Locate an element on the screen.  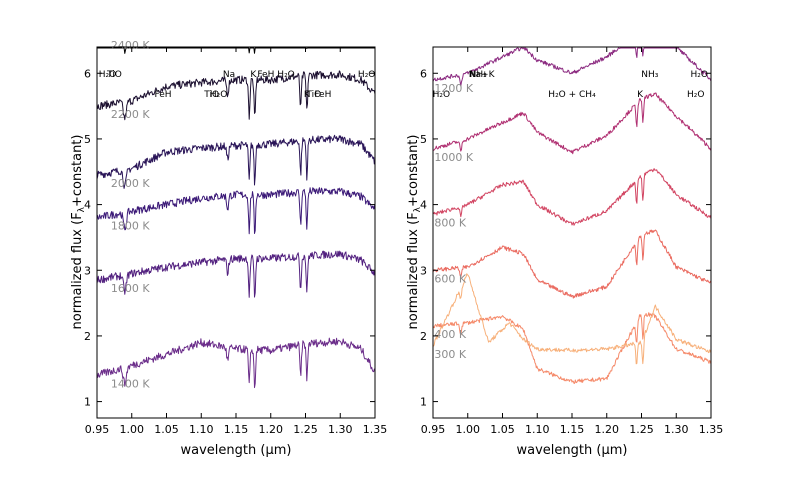
spectrum-line-1600-k is located at coordinates (236, 274).